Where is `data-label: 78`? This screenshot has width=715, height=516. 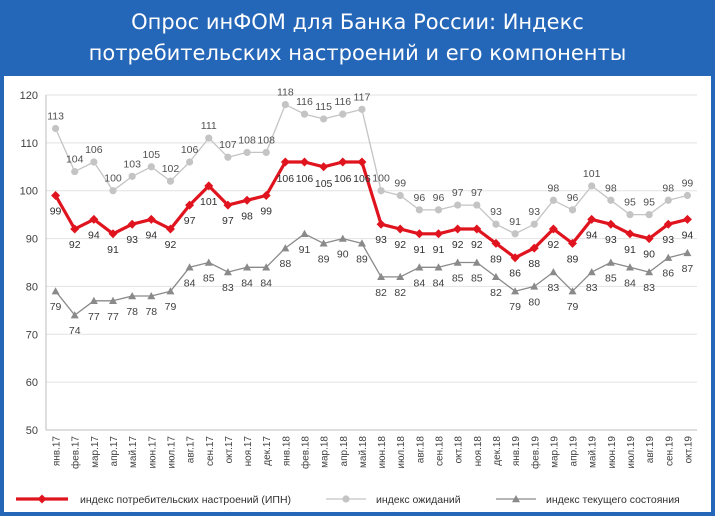
data-label: 78 is located at coordinates (132, 312).